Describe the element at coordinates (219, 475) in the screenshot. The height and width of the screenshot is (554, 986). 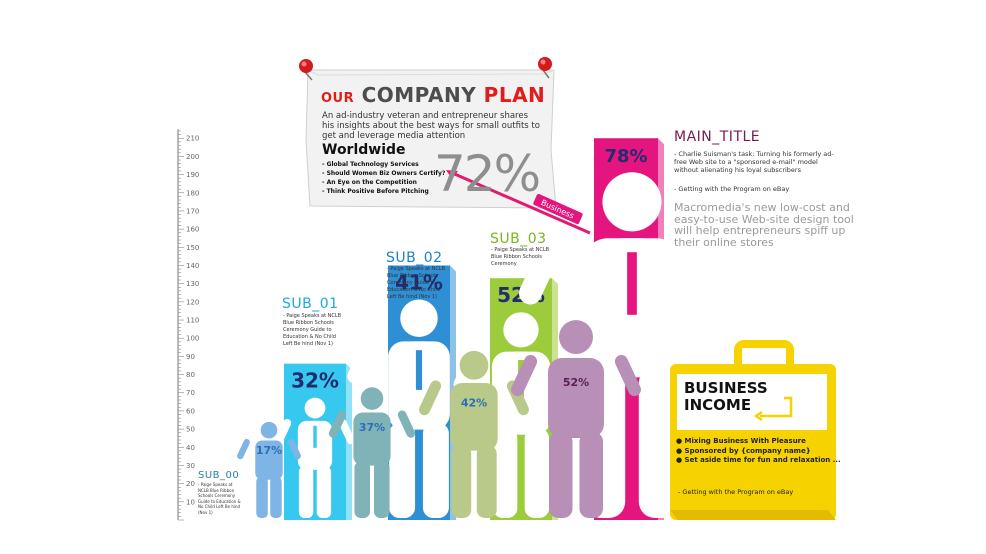
I see `sub-title-00: SUB_00` at that location.